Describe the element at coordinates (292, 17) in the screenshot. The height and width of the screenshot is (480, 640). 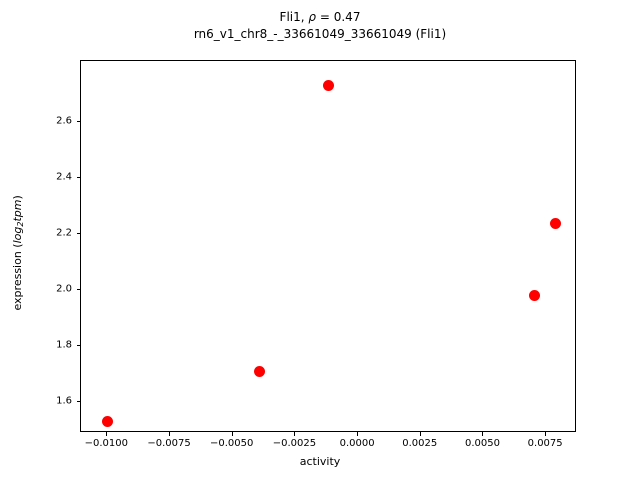
I see `chart-title-gene: Fli1,` at that location.